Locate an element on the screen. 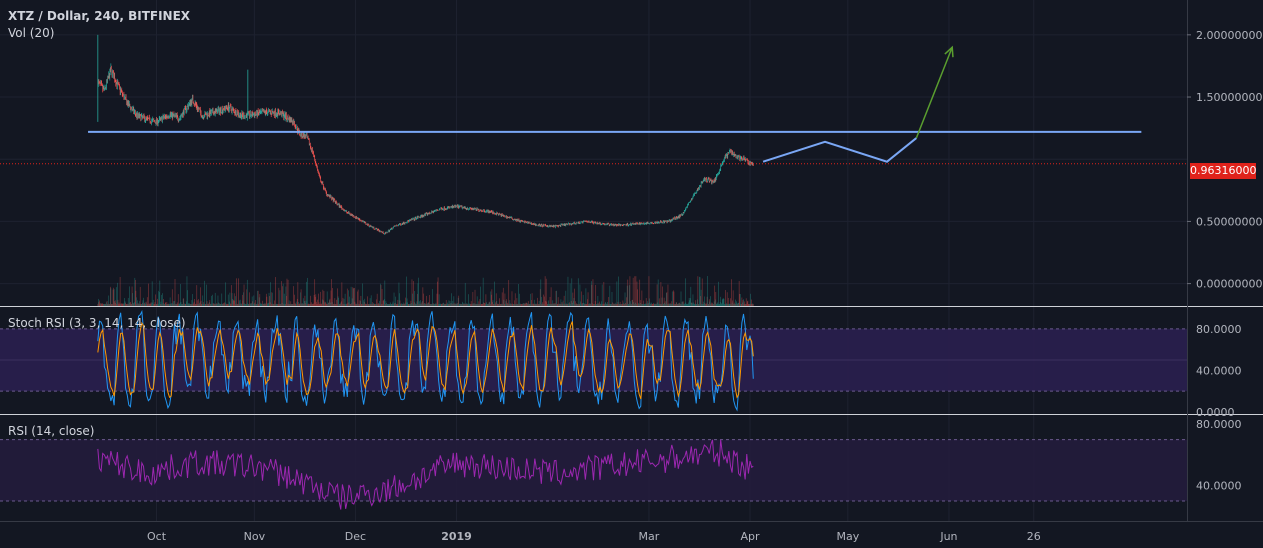  rsi-legend: RSI (14, close) is located at coordinates (51, 431).